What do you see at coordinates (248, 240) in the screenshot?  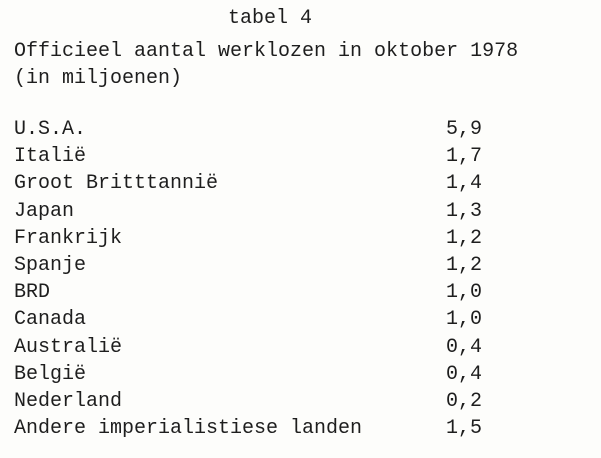 I see `table-row: Frankrijk 1,2` at bounding box center [248, 240].